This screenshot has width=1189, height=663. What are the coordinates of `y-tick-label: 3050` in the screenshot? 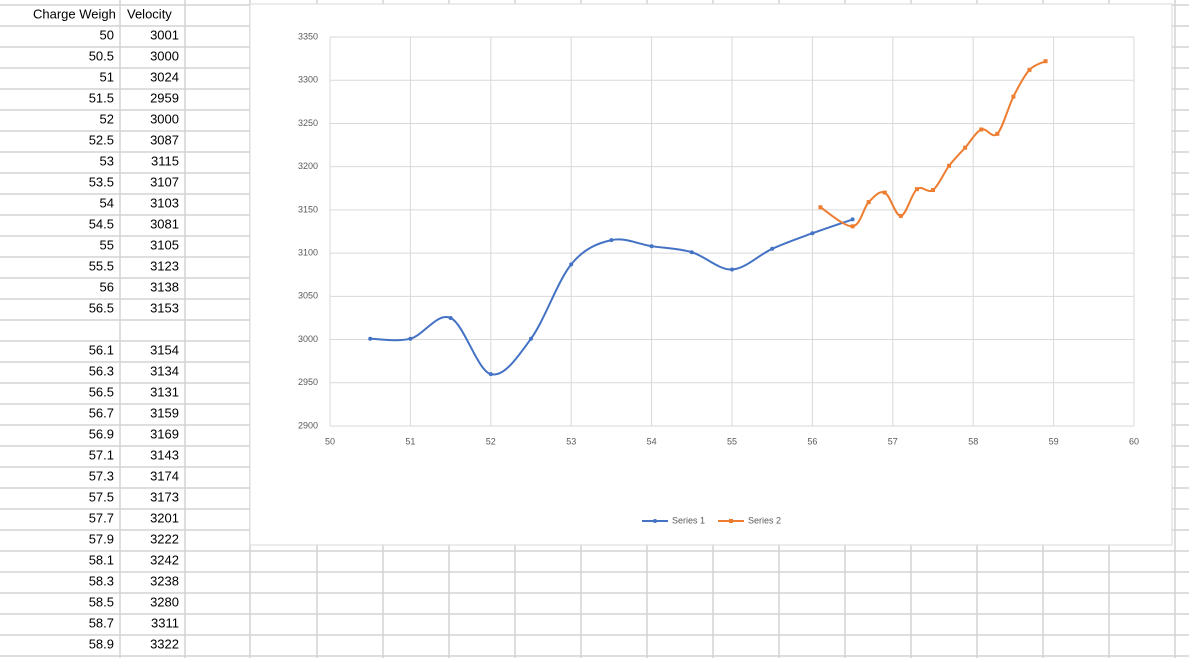 It's located at (308, 296).